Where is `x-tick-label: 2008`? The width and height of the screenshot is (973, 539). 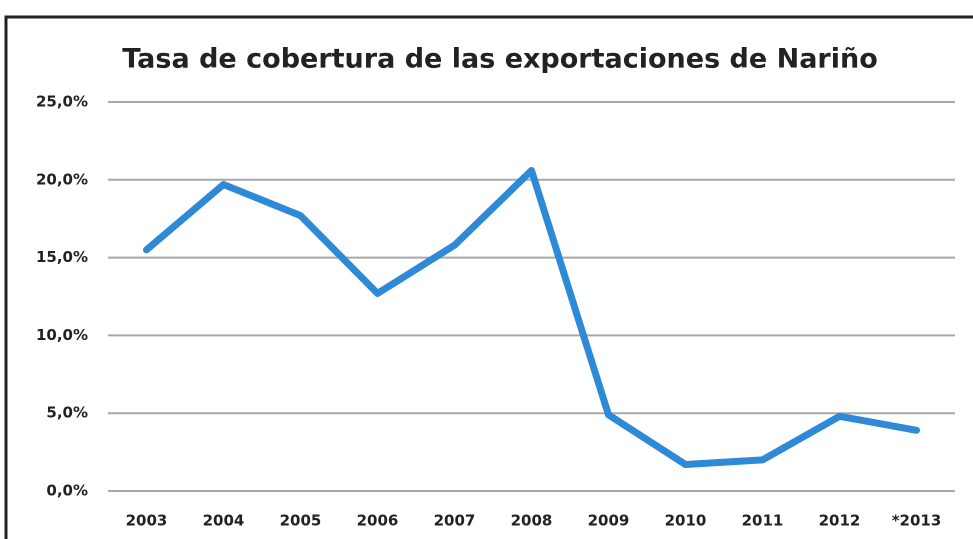 x-tick-label: 2008 is located at coordinates (532, 521).